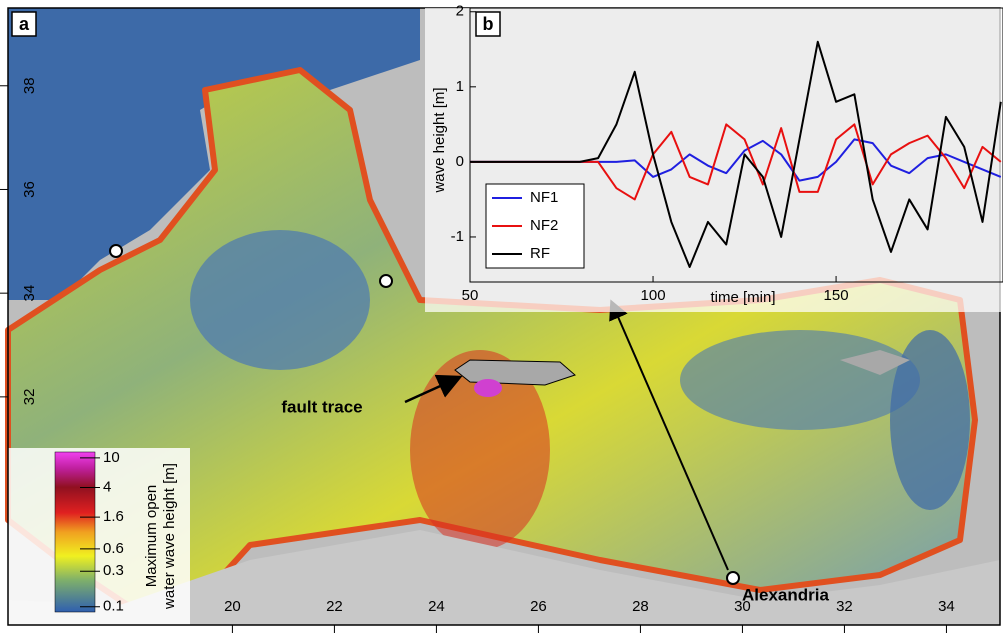 Image resolution: width=1003 pixels, height=644 pixels. I want to click on x-tick-label: 24, so click(436, 606).